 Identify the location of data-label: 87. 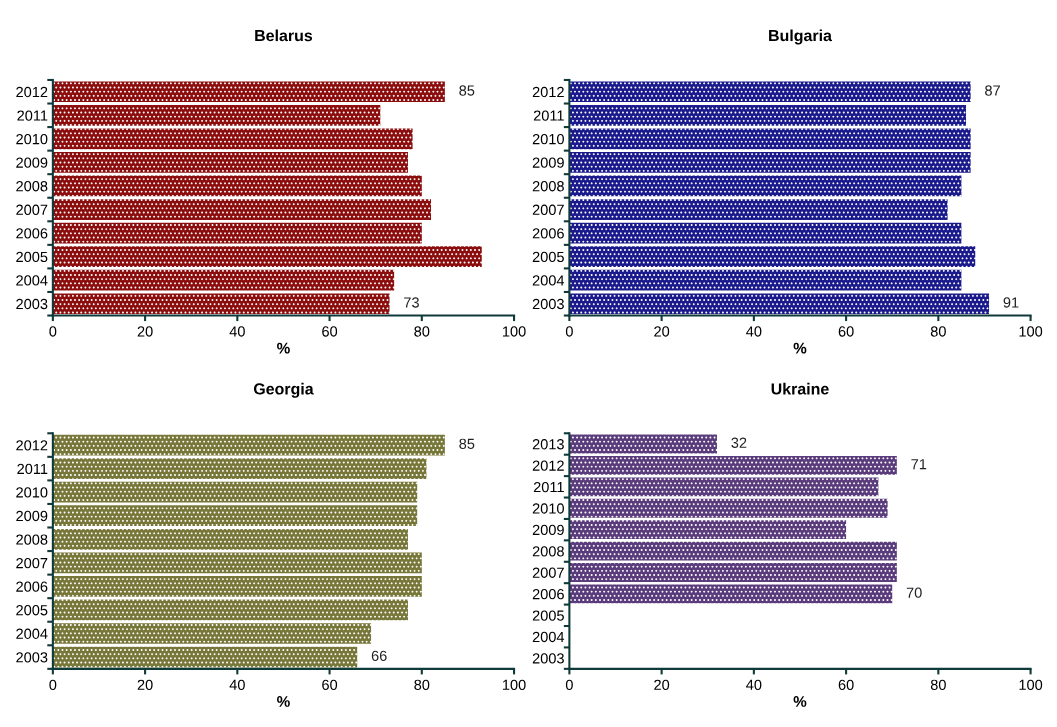
(992, 90).